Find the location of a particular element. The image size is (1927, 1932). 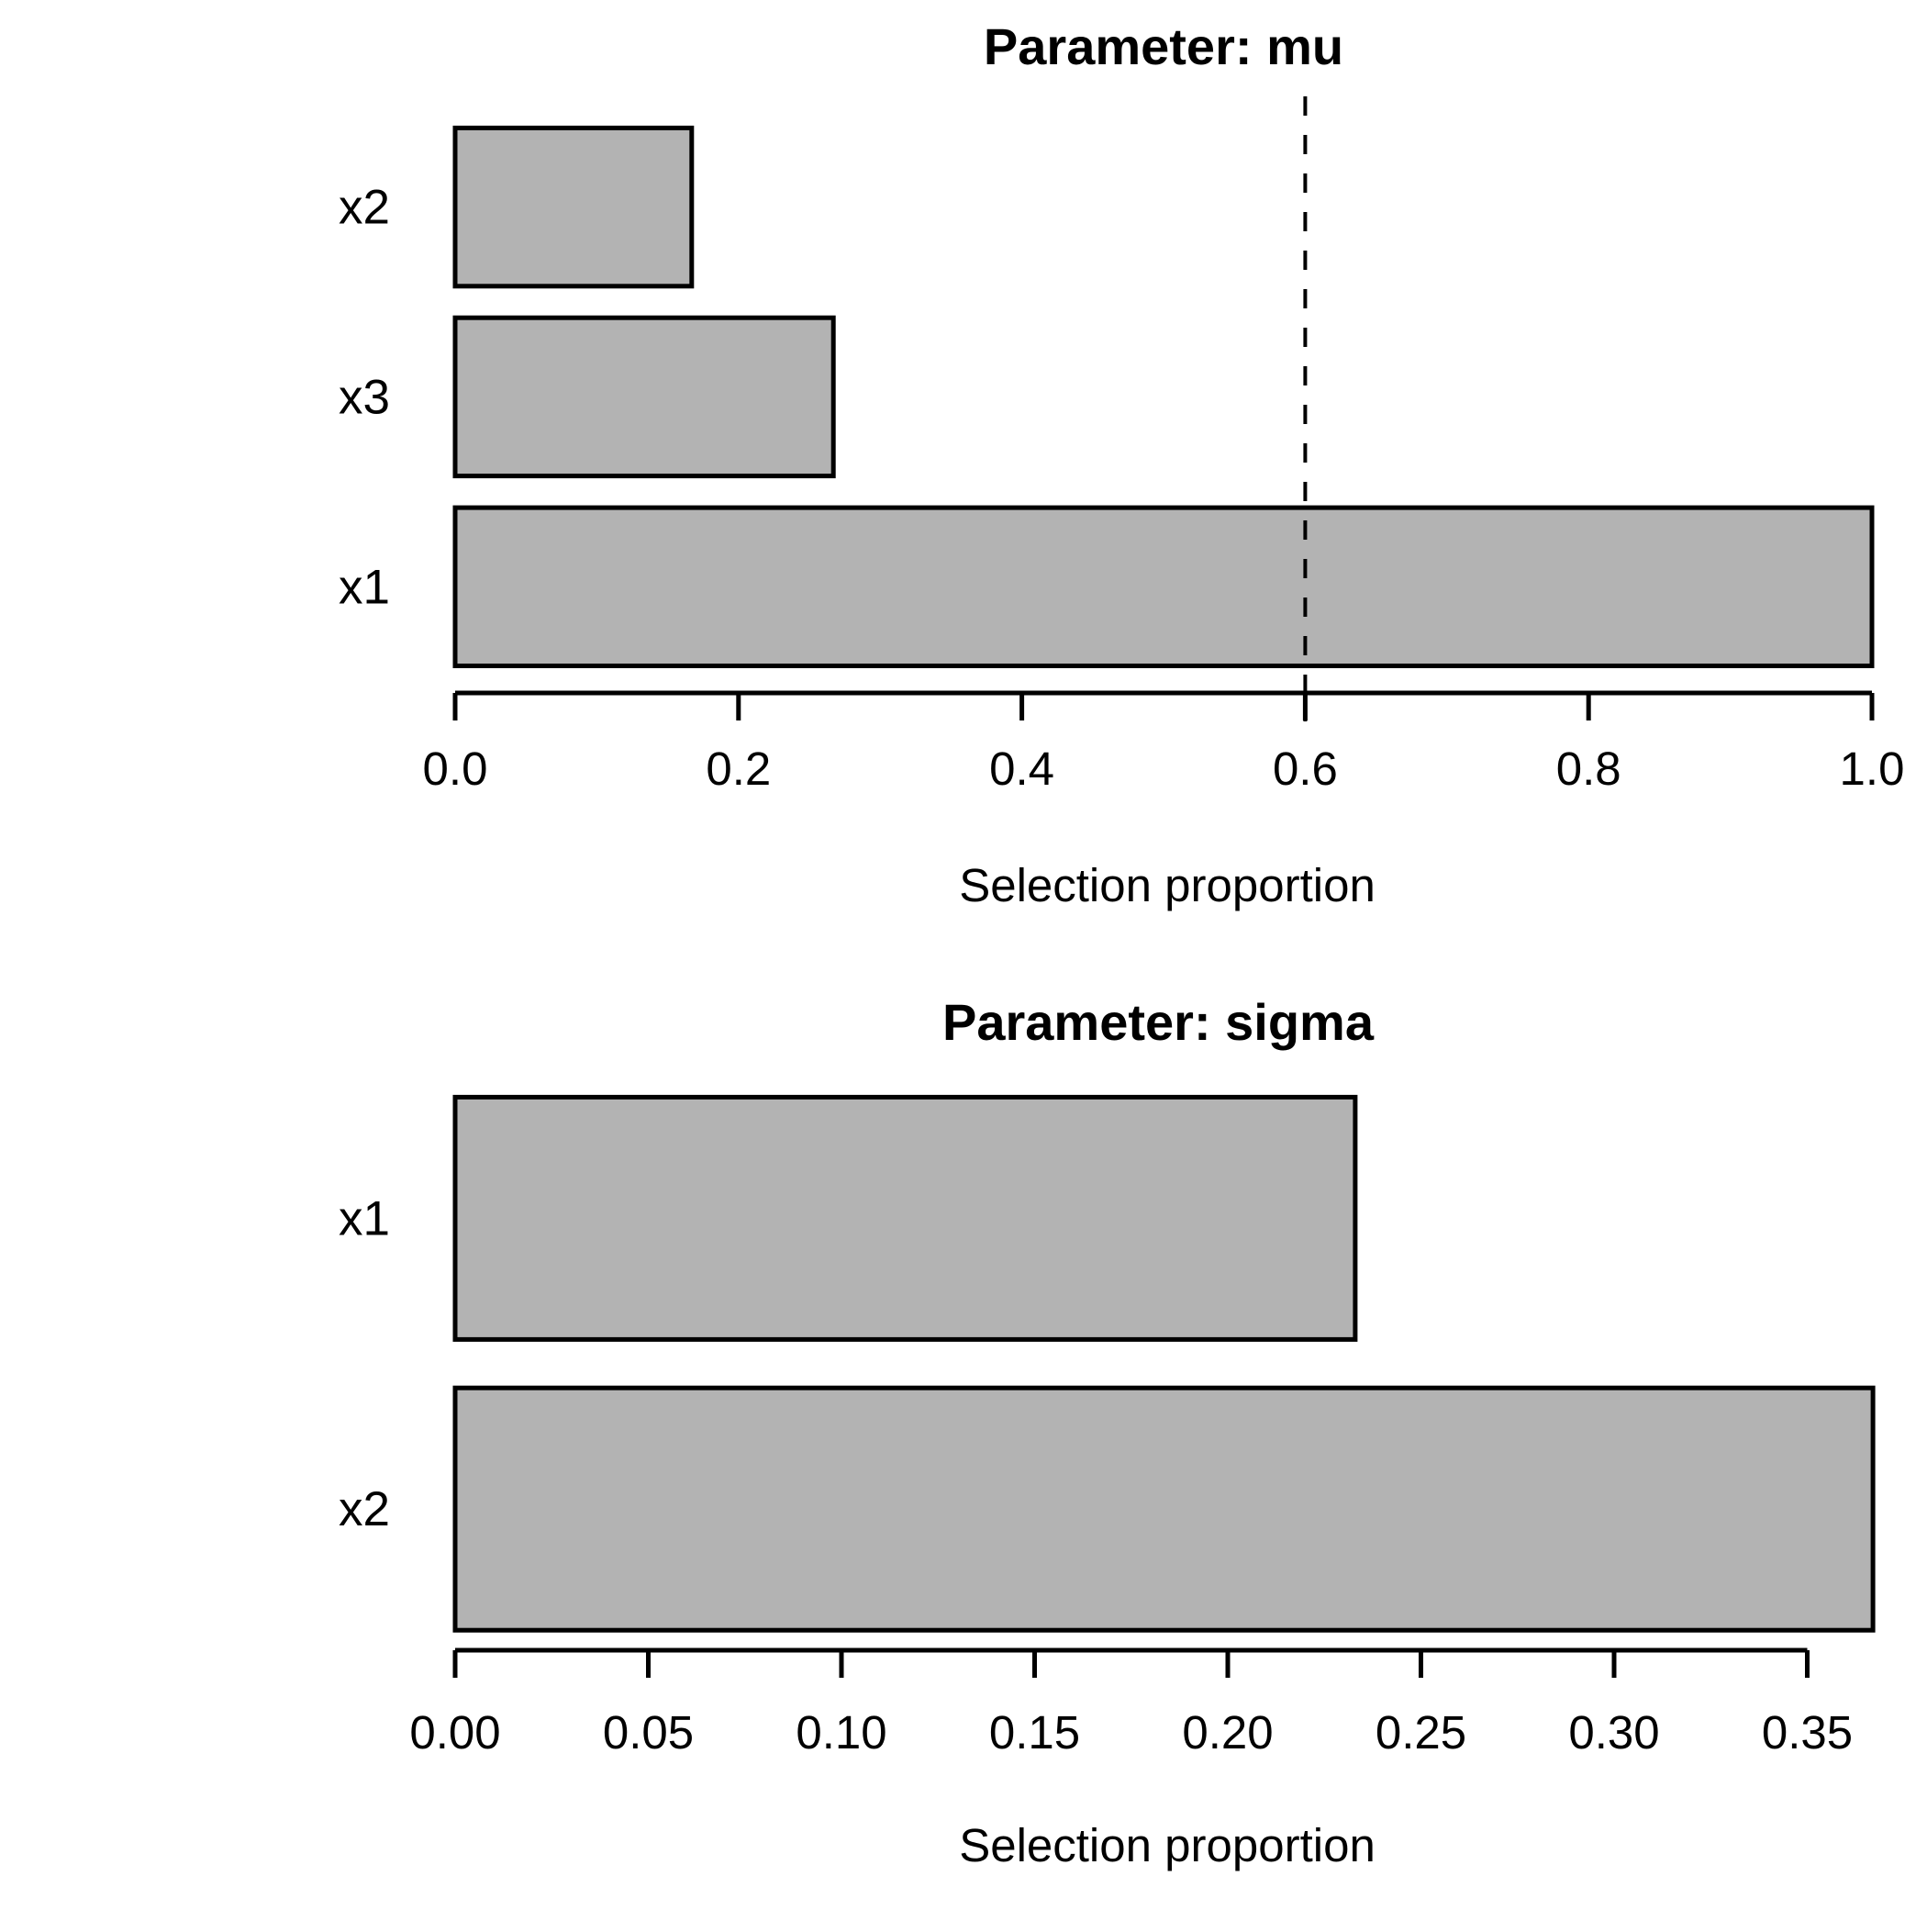

x-axis-tick-label: 0.6 is located at coordinates (1305, 769).